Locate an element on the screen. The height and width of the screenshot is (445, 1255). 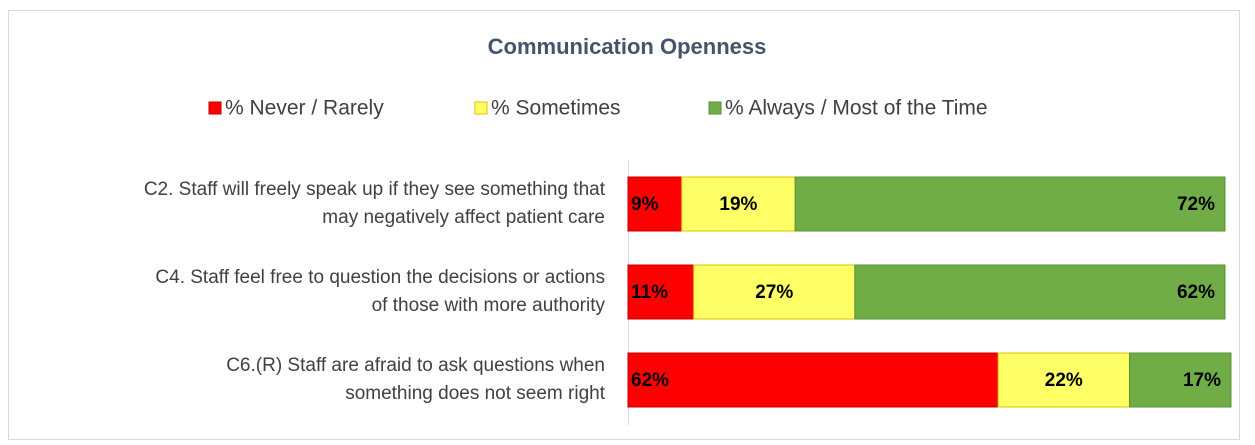
value-label: 19% is located at coordinates (738, 204).